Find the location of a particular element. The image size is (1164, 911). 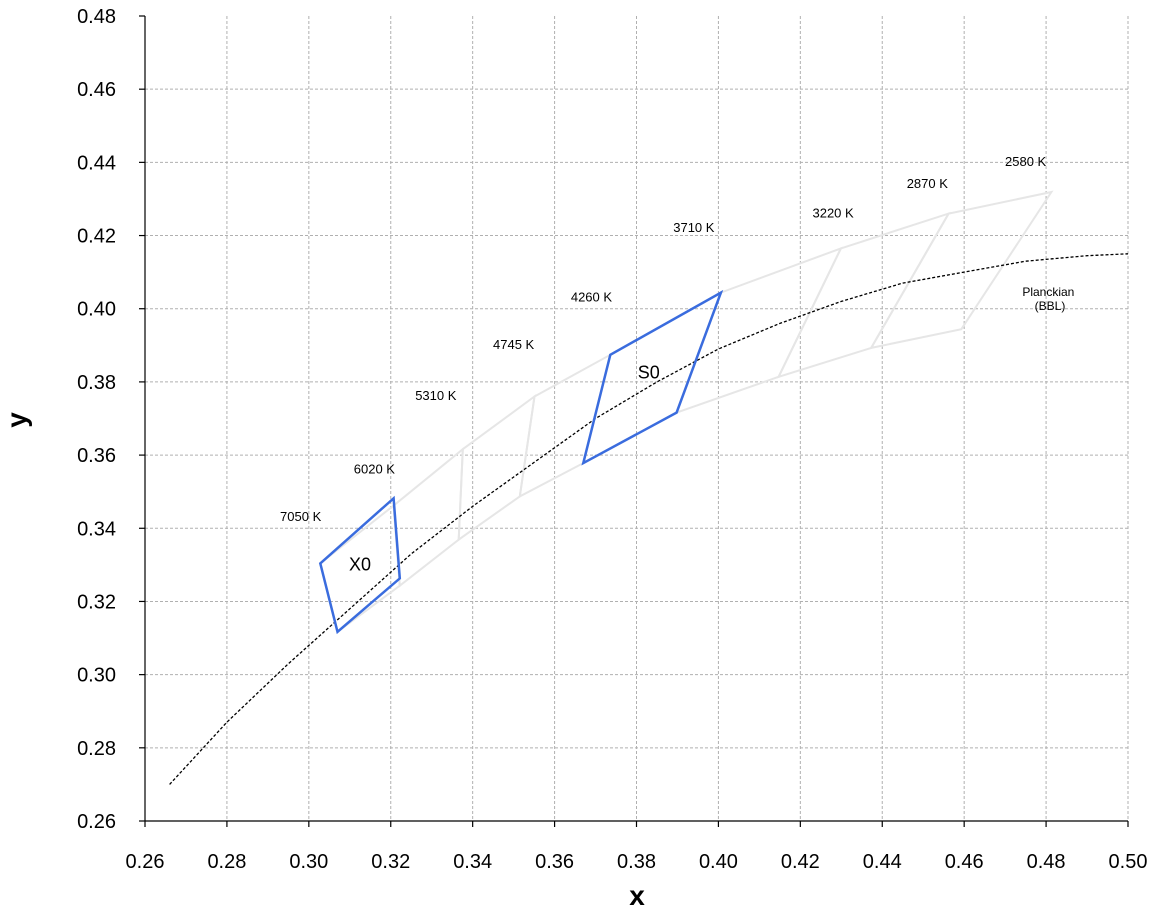

y-tick-label: 0.34 is located at coordinates (96, 529).